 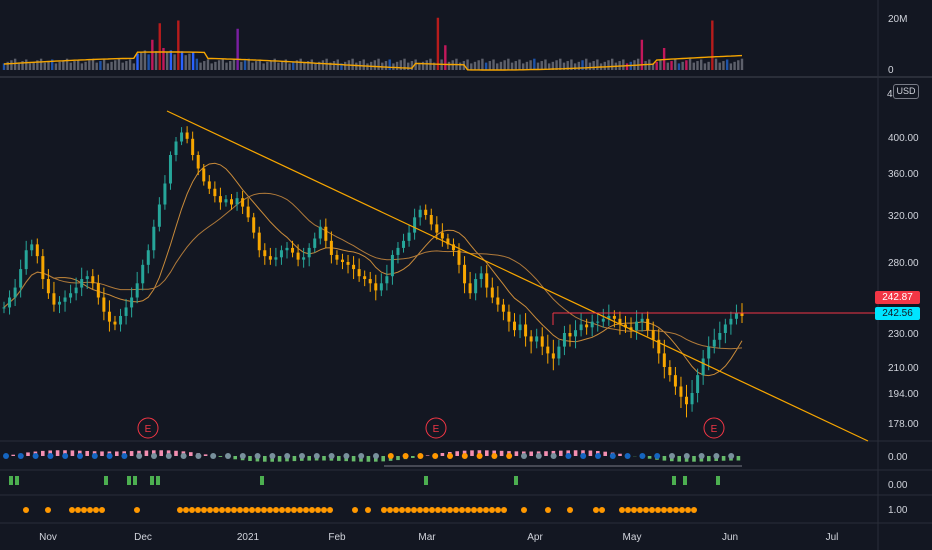 What do you see at coordinates (438, 537) in the screenshot?
I see `time-axis: Nov Dec 2021 Feb Mar Apr May Jun Jul` at bounding box center [438, 537].